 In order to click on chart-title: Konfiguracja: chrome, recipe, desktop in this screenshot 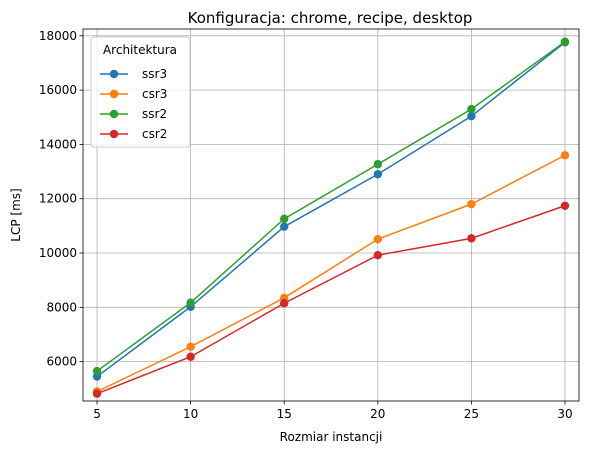, I will do `click(330, 18)`.